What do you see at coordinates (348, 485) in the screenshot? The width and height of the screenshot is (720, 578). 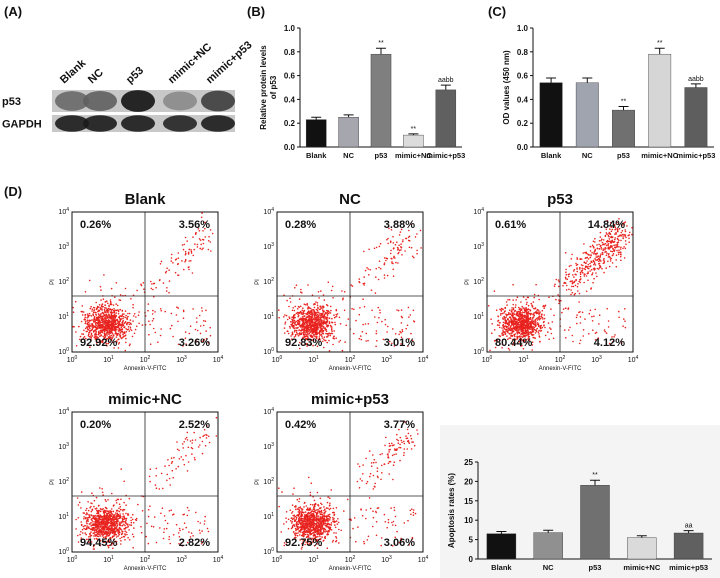 I see `dot-cloud` at bounding box center [348, 485].